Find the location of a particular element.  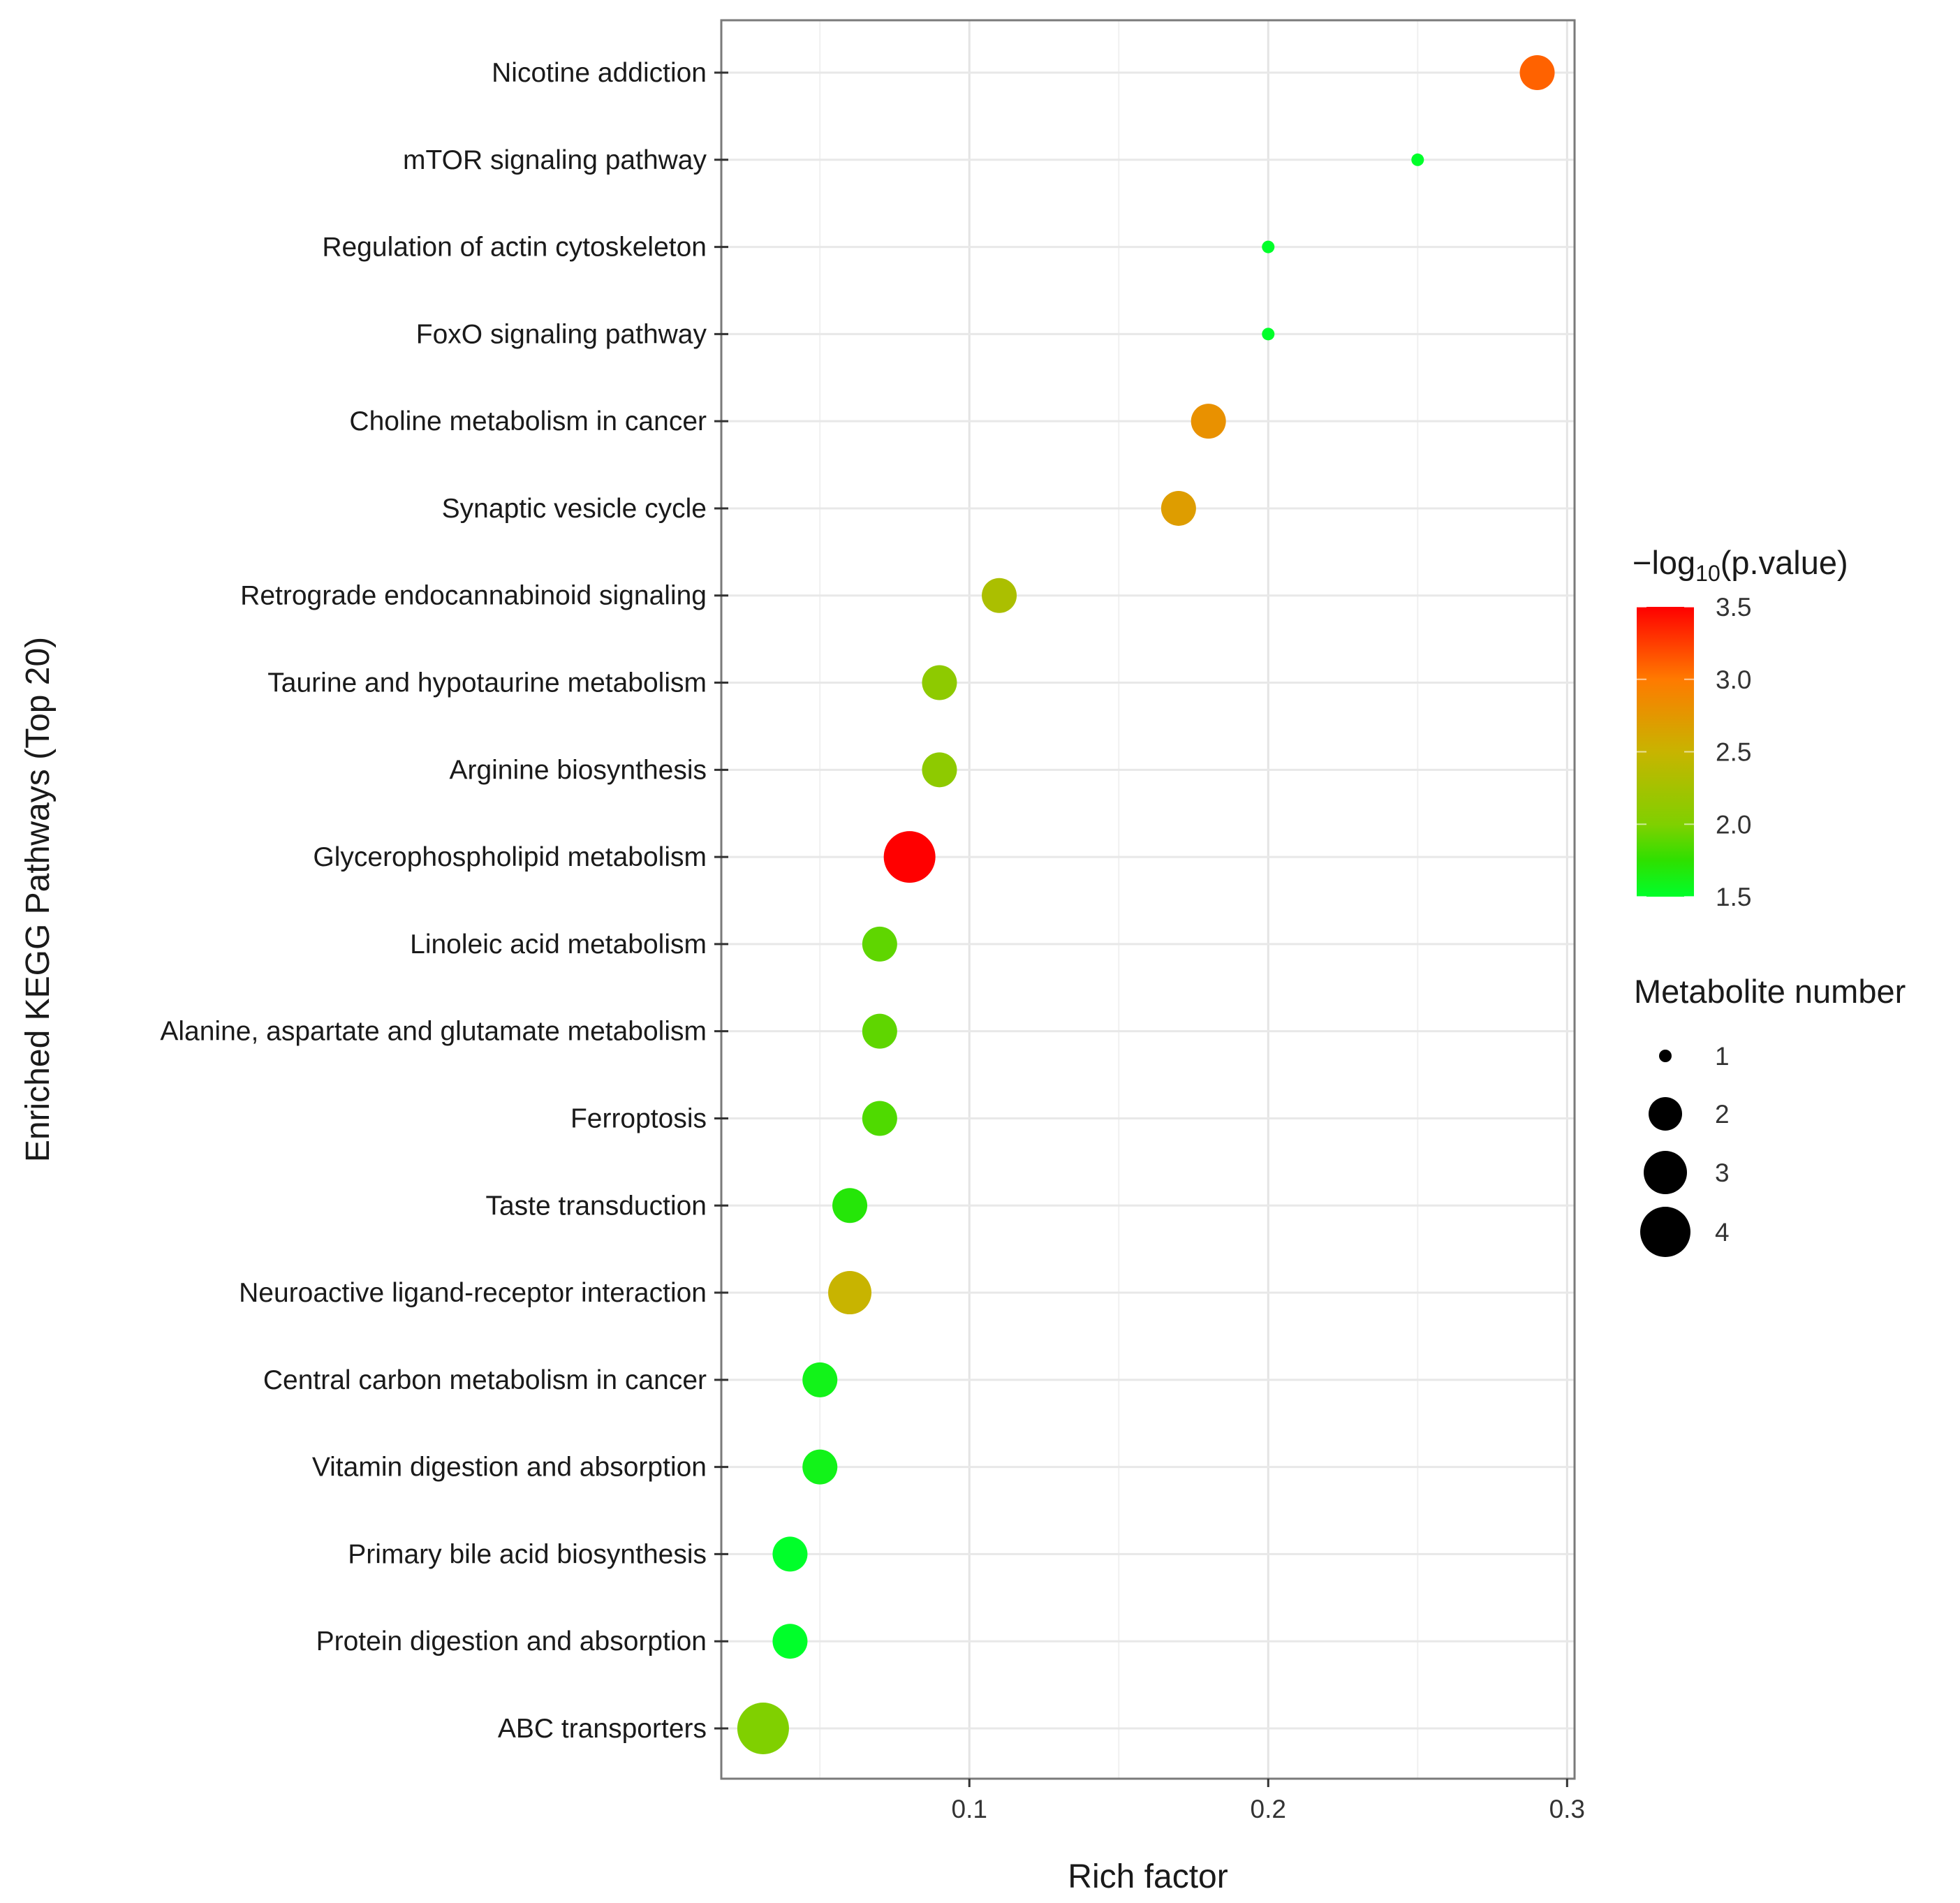

color-legend: −log10(p.value) 3.5 3.0 2.5 2.0 1.5 is located at coordinates (1741, 728).